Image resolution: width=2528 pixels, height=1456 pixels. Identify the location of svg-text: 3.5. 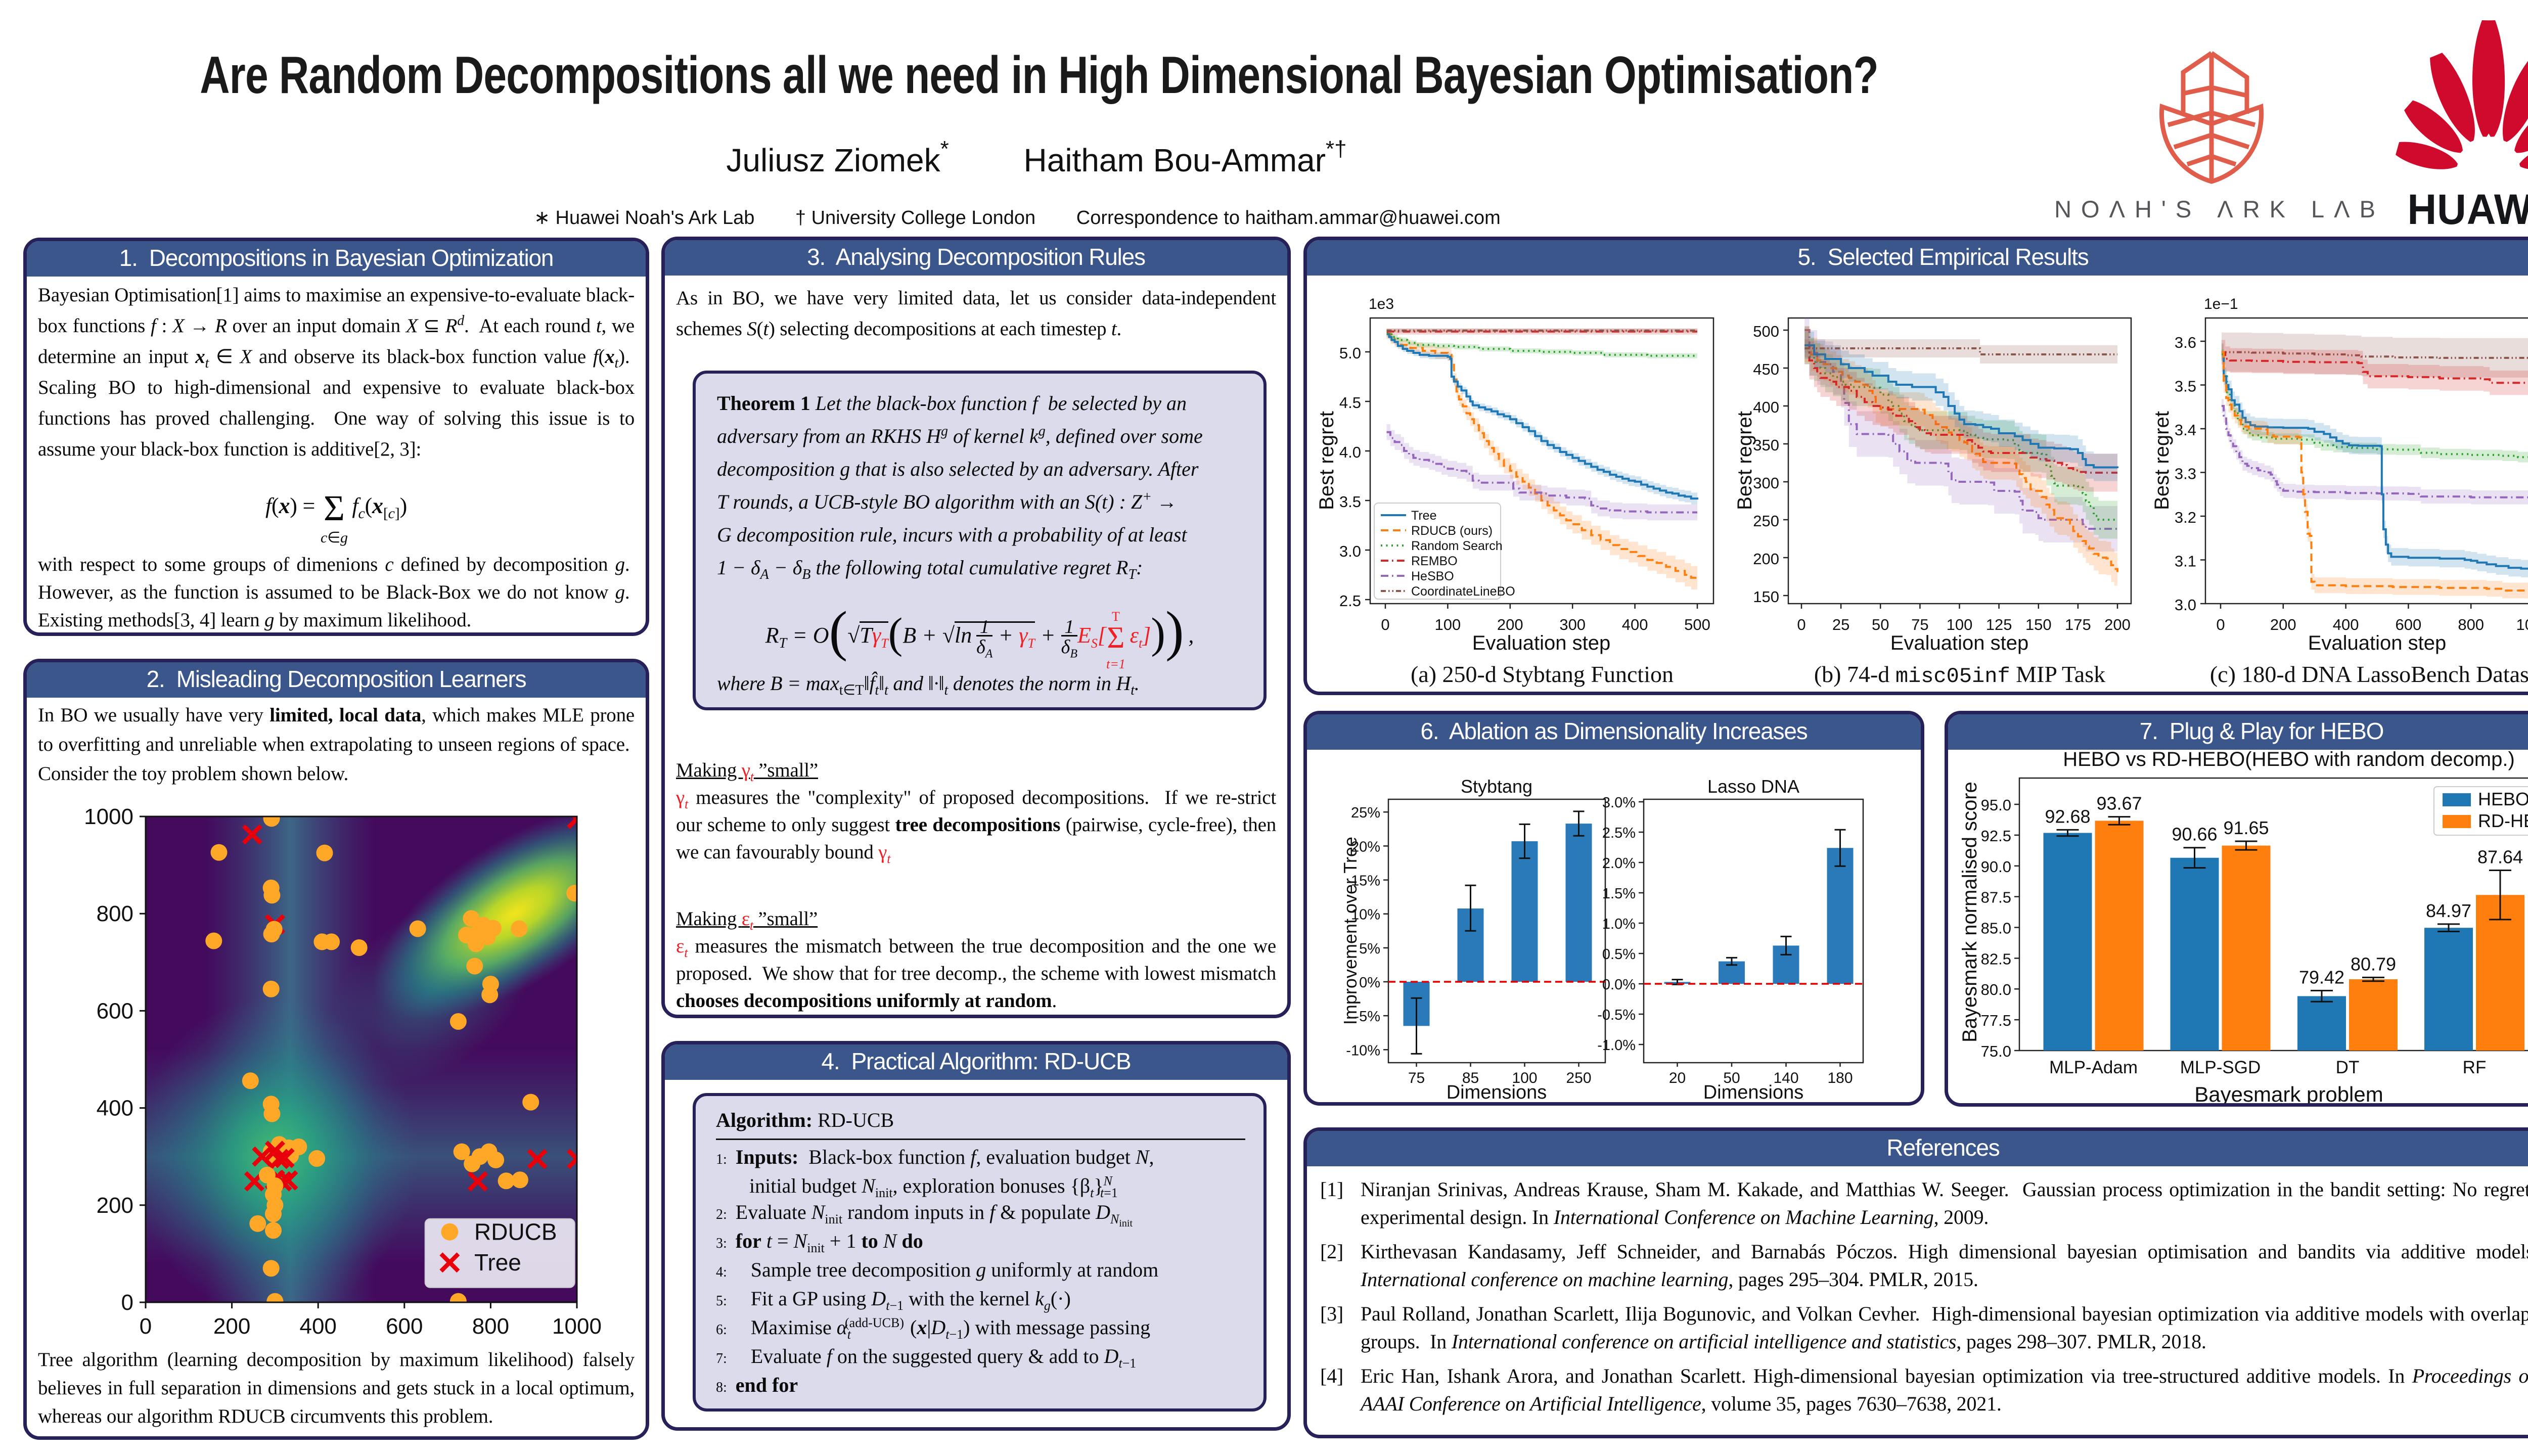
(1350, 502).